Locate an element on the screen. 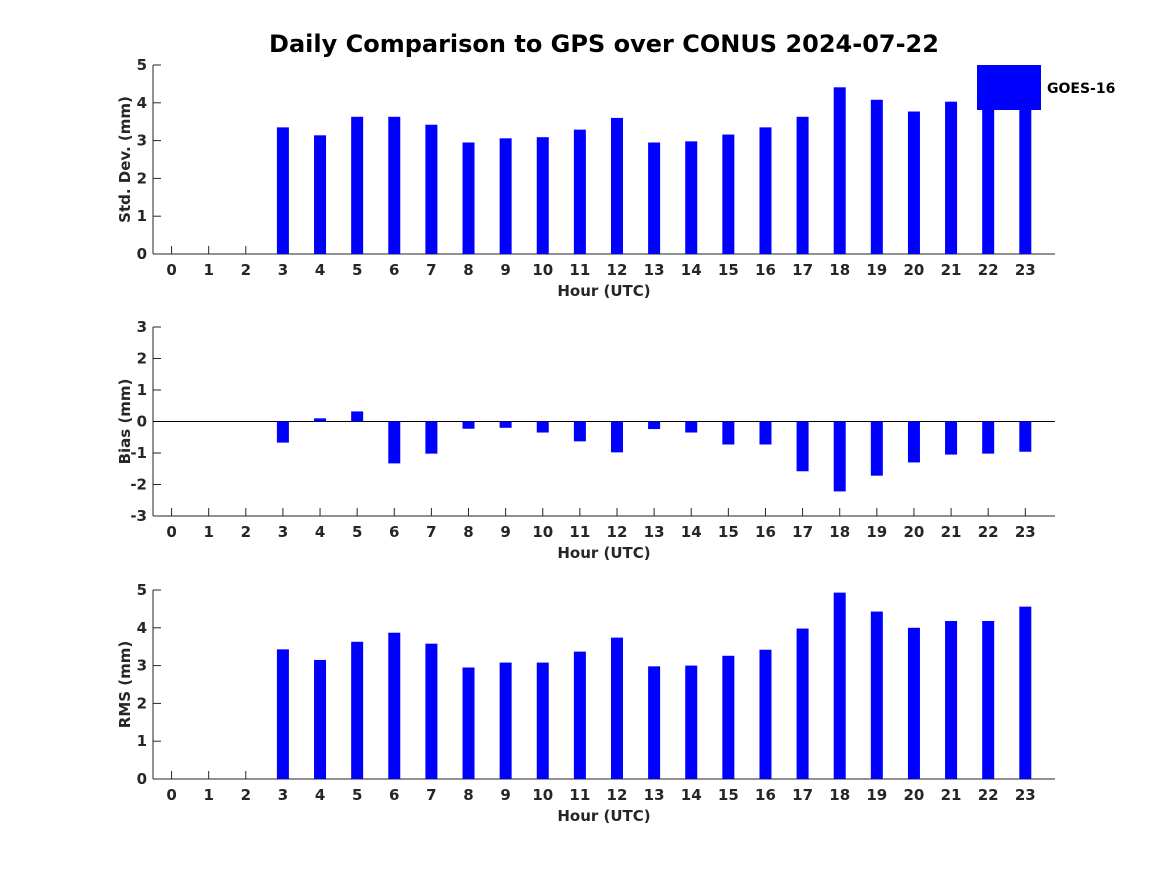 Image resolution: width=1167 pixels, height=875 pixels. rms-xtick-label: 8 is located at coordinates (468, 795).